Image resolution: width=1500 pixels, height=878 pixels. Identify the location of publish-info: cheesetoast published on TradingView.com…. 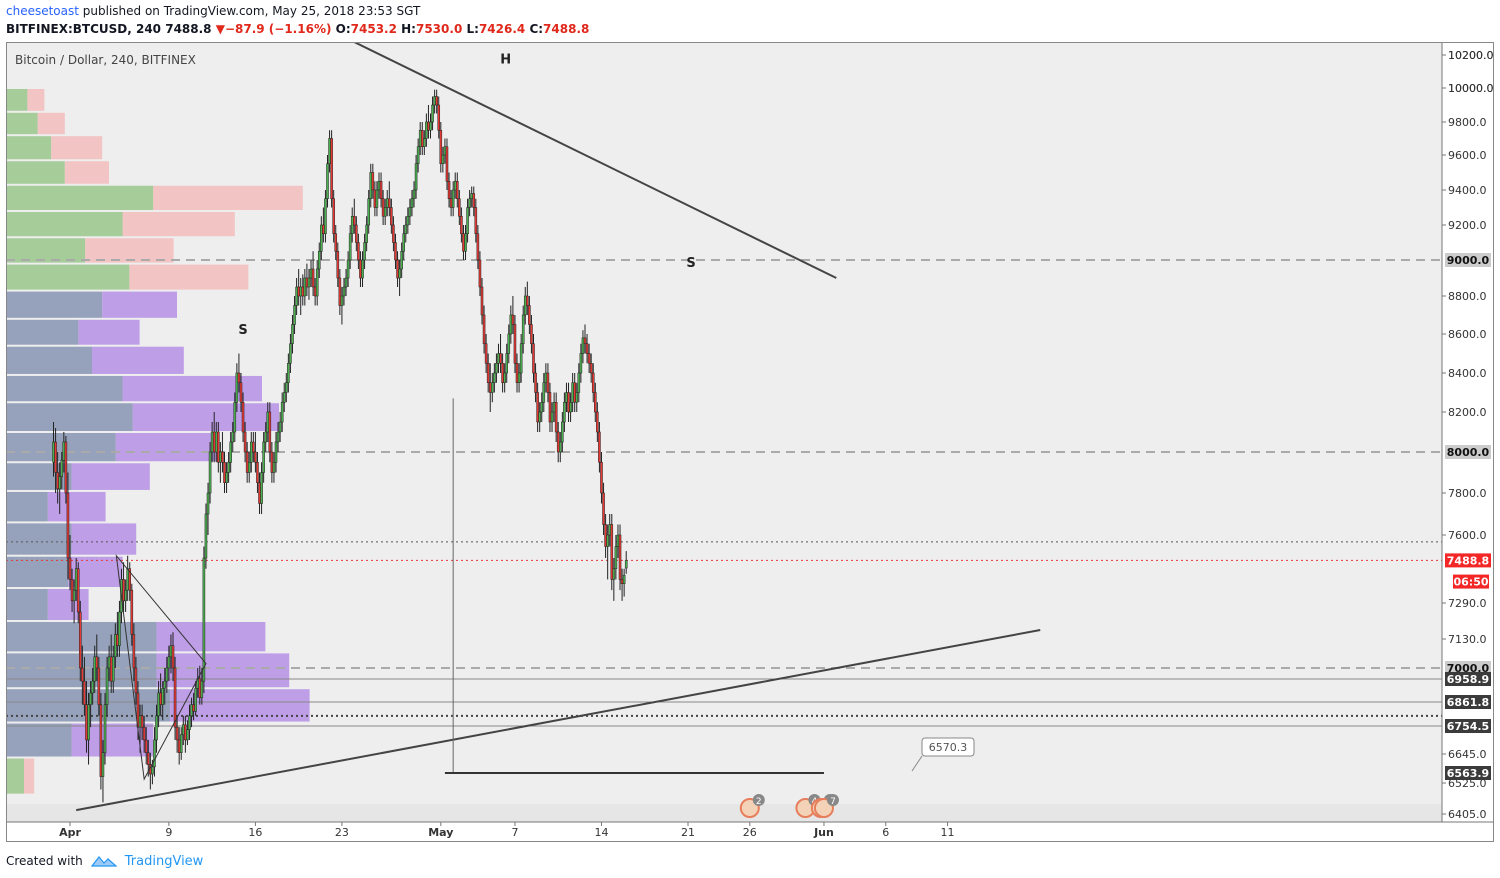
(213, 11).